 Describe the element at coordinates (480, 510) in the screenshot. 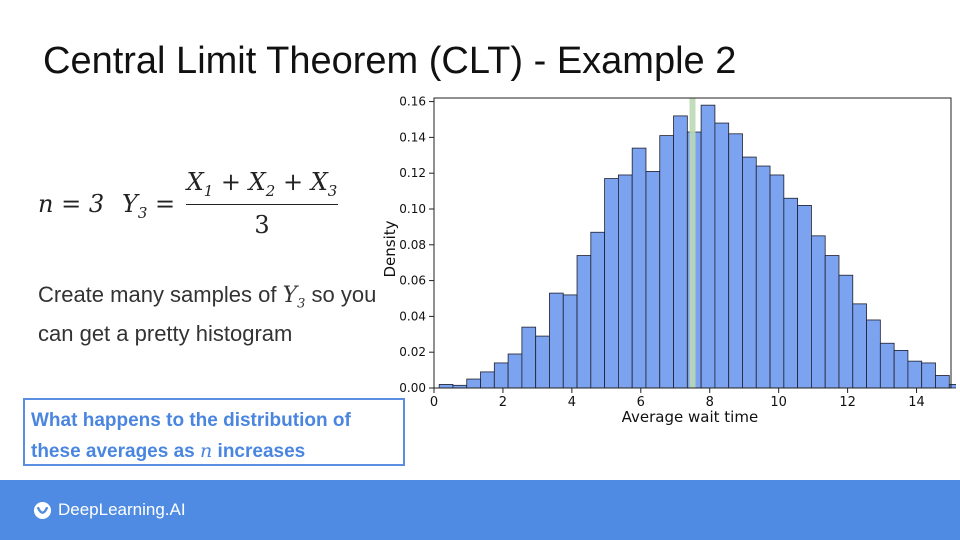

I see `footer-bar: DeepLearning.AI` at that location.